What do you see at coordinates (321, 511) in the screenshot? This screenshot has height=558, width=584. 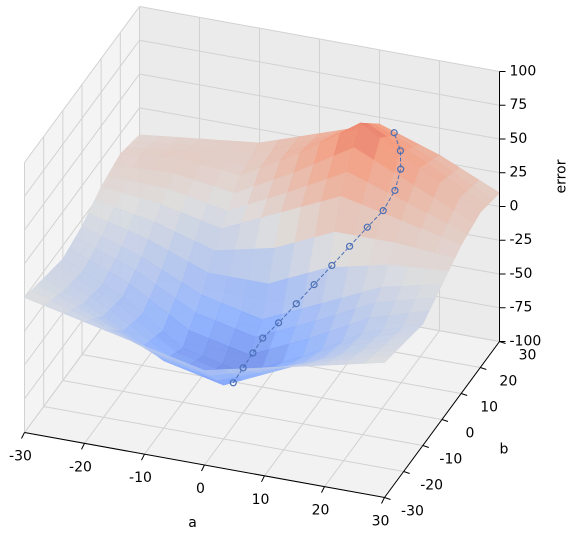 I see `x-tick-label: 20` at bounding box center [321, 511].